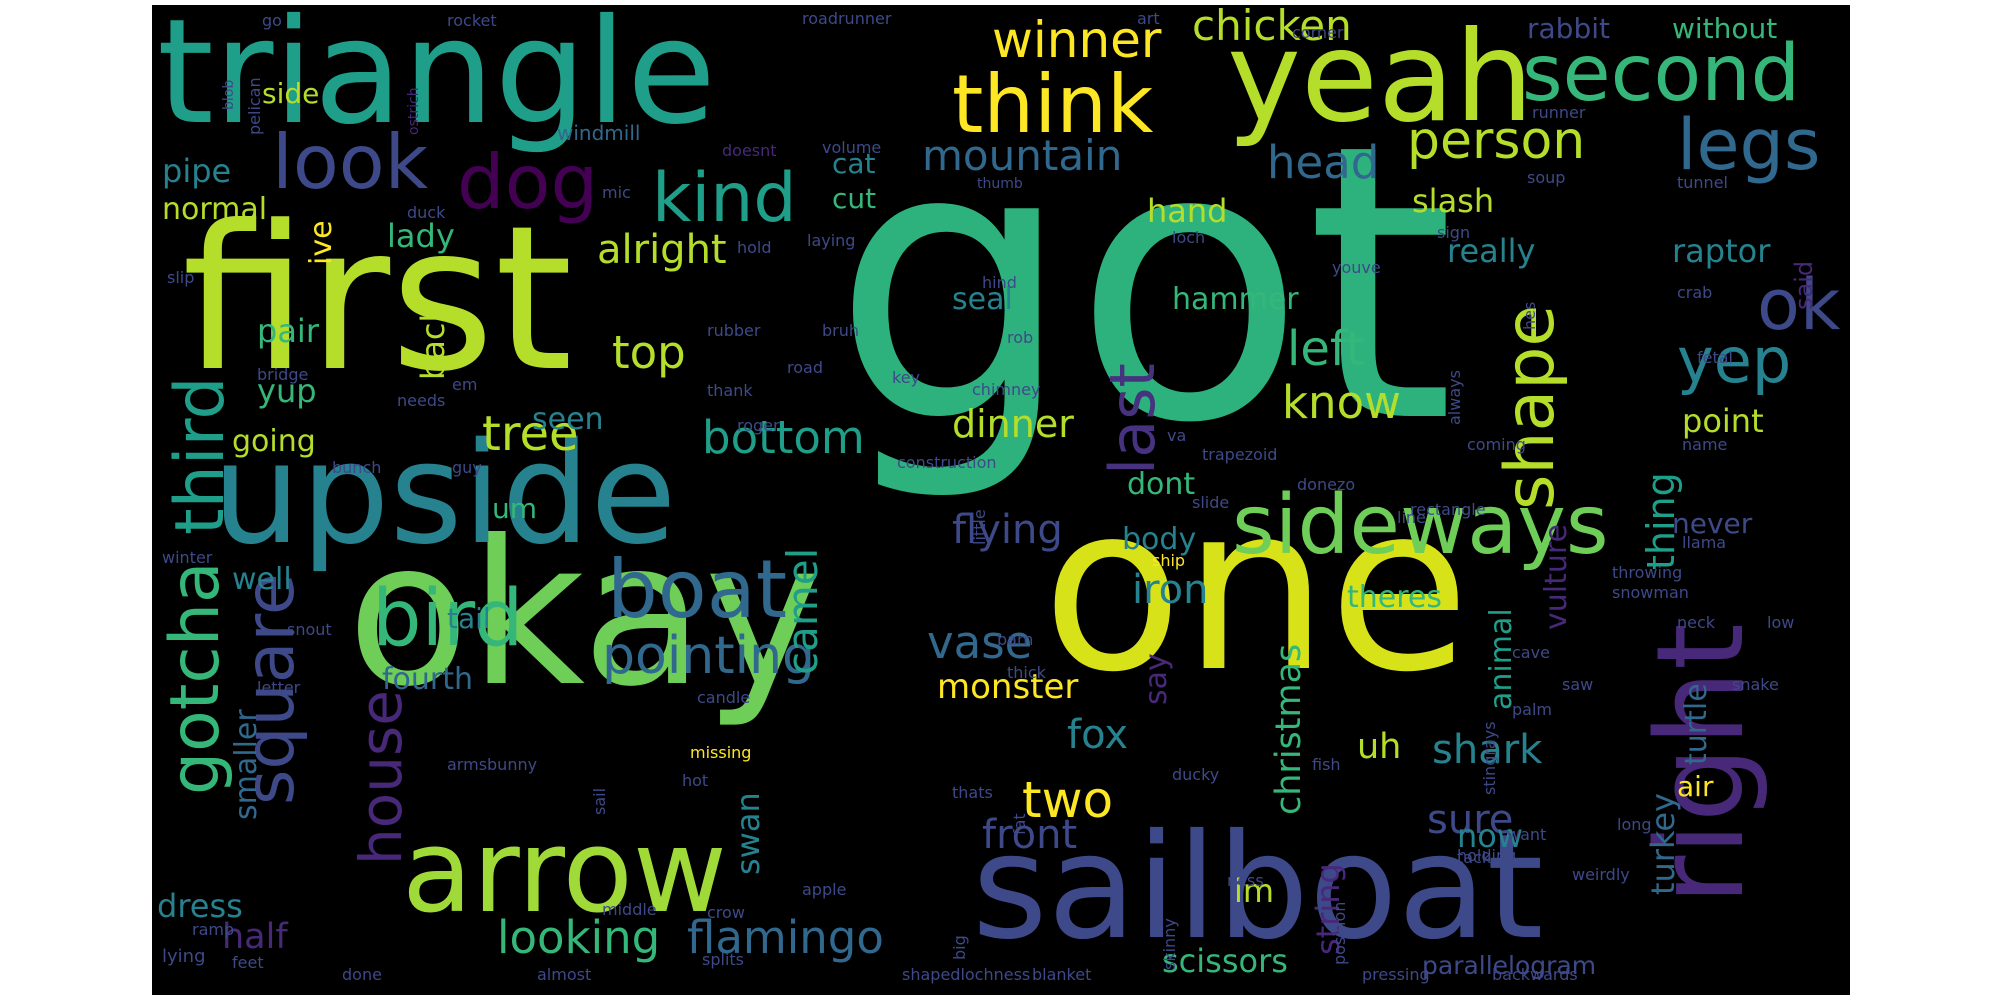 The height and width of the screenshot is (1000, 2000). Describe the element at coordinates (1799, 305) in the screenshot. I see `word: ok` at that location.